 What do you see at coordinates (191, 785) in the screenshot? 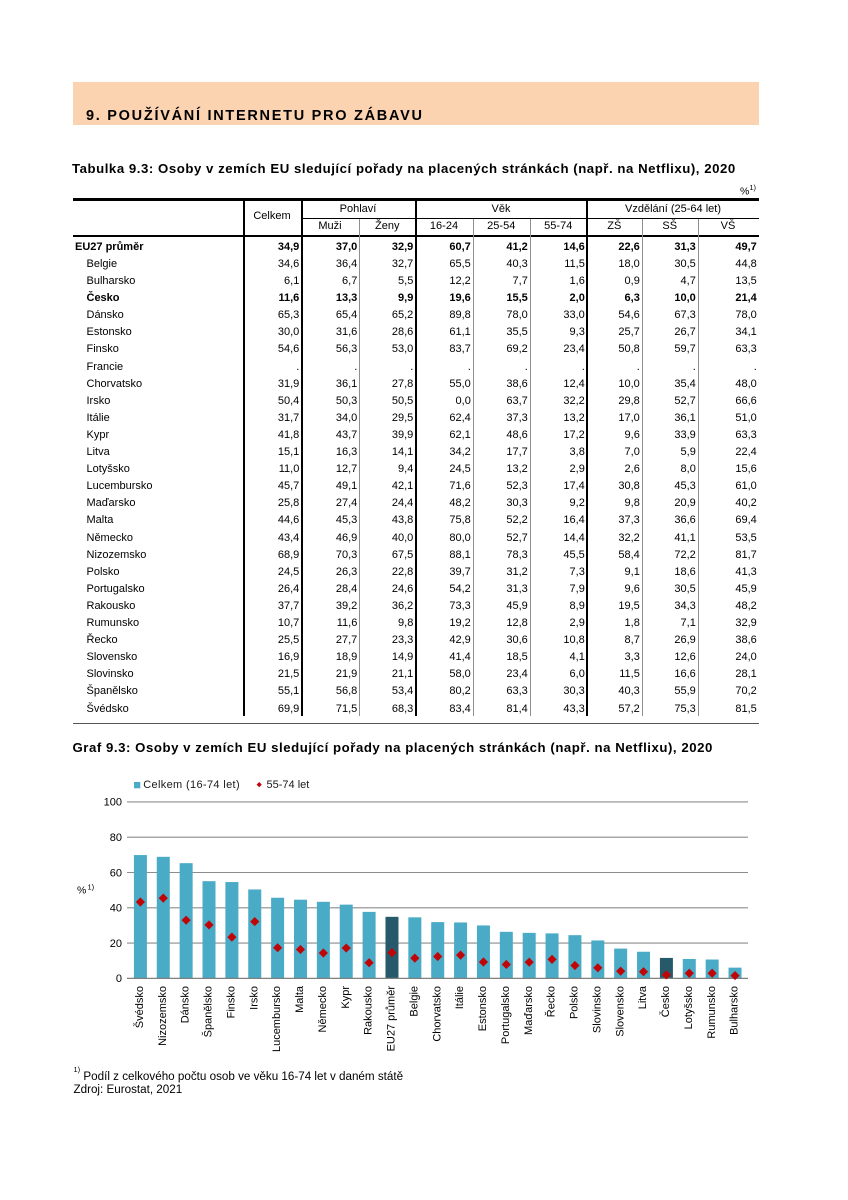
I see `svg-text: Celkem (16-74 let)` at bounding box center [191, 785].